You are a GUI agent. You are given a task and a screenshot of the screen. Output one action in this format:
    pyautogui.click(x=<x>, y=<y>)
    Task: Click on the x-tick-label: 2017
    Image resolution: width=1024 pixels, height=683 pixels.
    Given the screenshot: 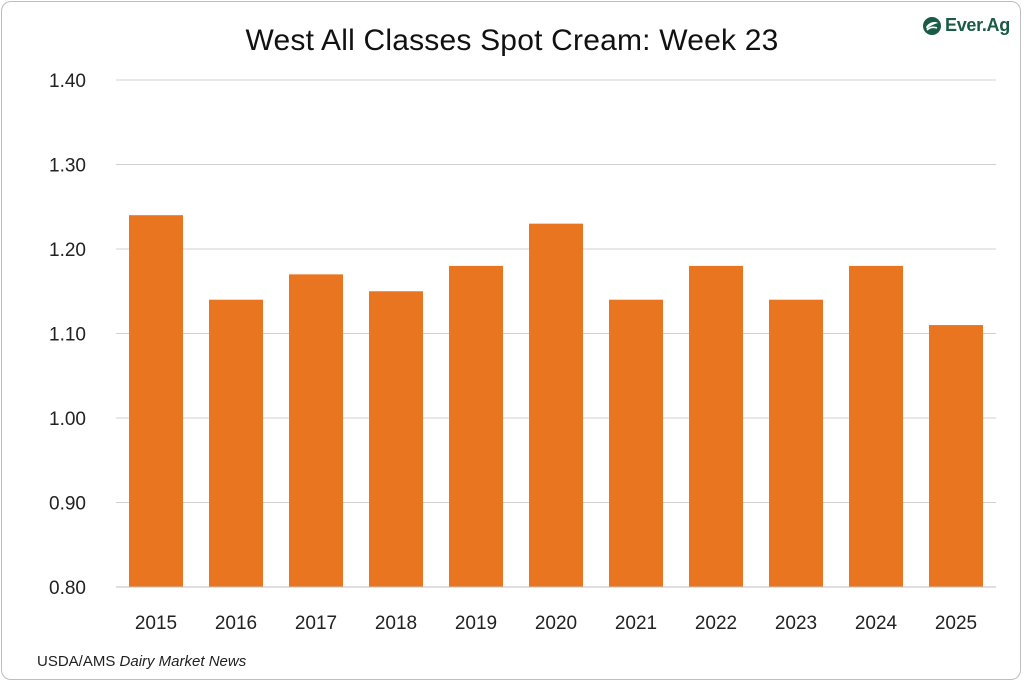 What is the action you would take?
    pyautogui.click(x=316, y=623)
    